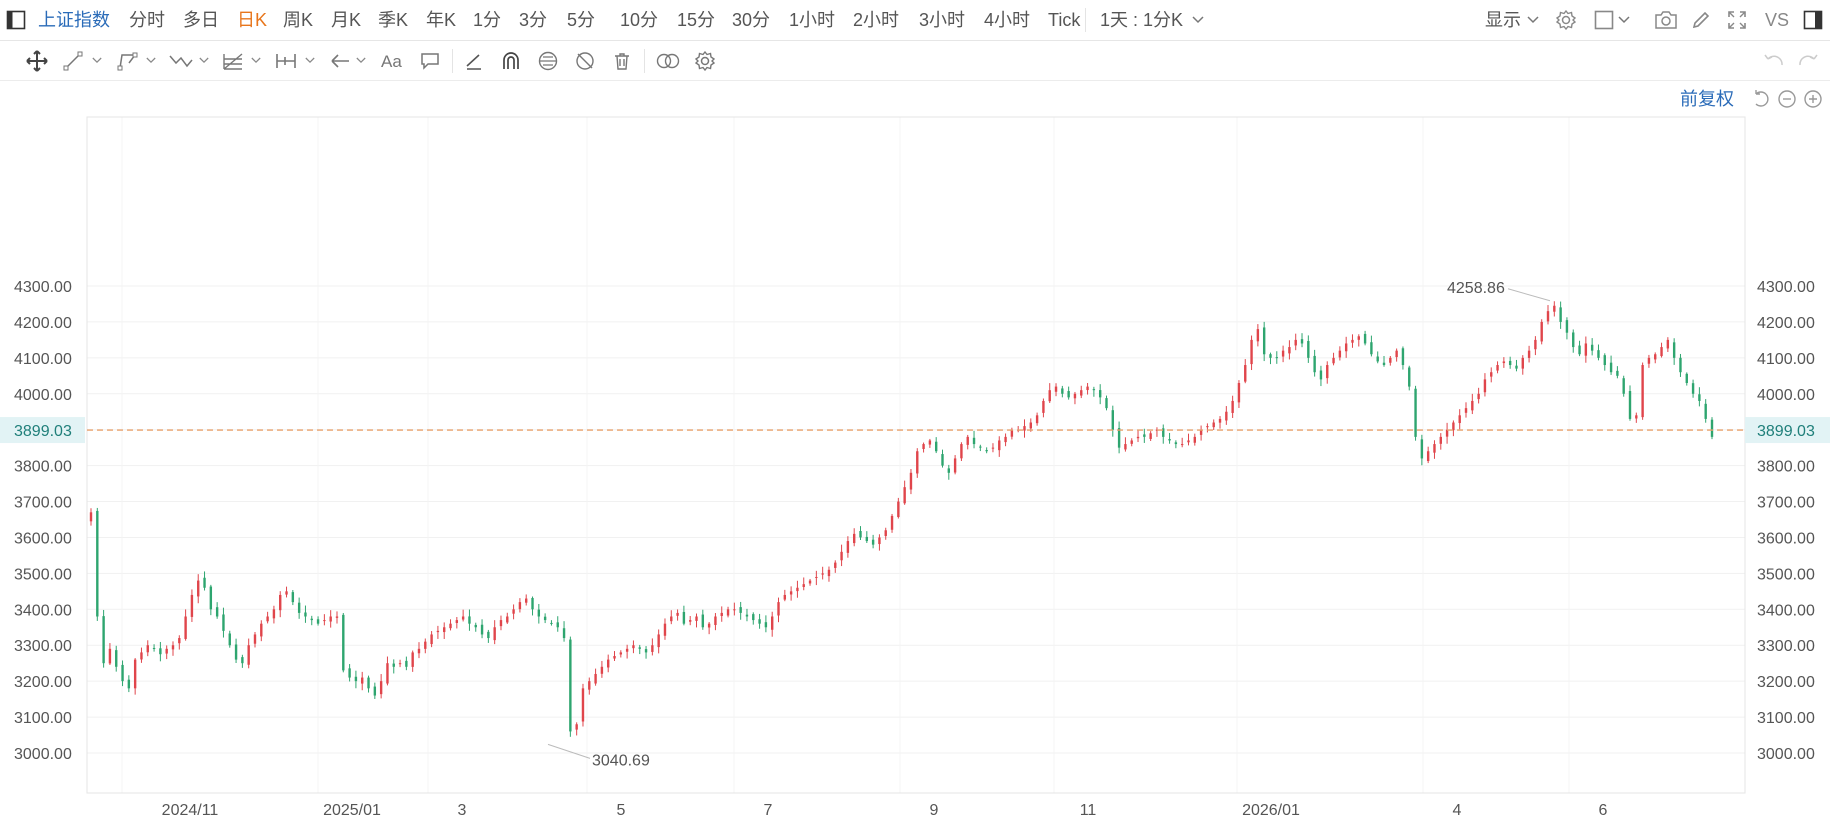  What do you see at coordinates (1666, 20) in the screenshot?
I see `camera-icon` at bounding box center [1666, 20].